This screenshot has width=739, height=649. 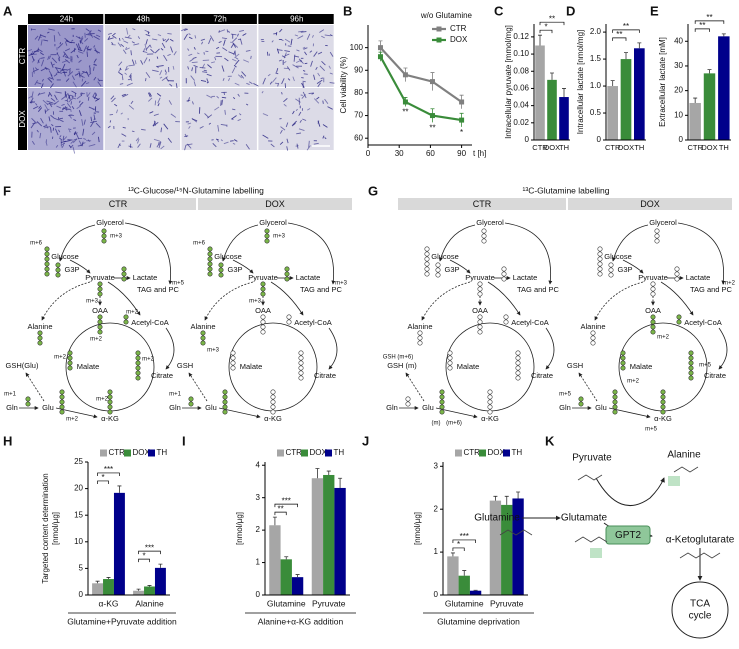 What do you see at coordinates (724, 147) in the screenshot?
I see `x-tick-label: TH` at bounding box center [724, 147].